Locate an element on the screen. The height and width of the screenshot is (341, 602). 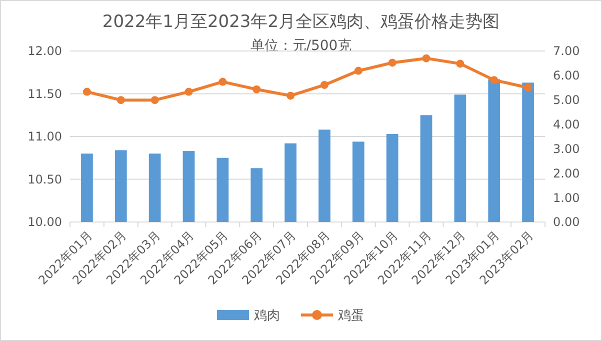
y2-tick-label: 0.00 is located at coordinates (566, 222).